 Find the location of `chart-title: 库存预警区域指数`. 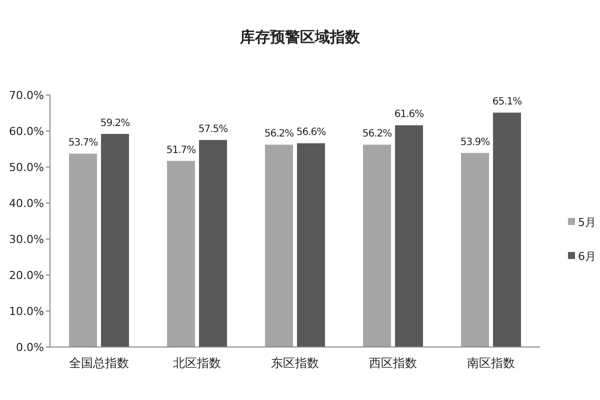

chart-title: 库存预警区域指数 is located at coordinates (300, 37).